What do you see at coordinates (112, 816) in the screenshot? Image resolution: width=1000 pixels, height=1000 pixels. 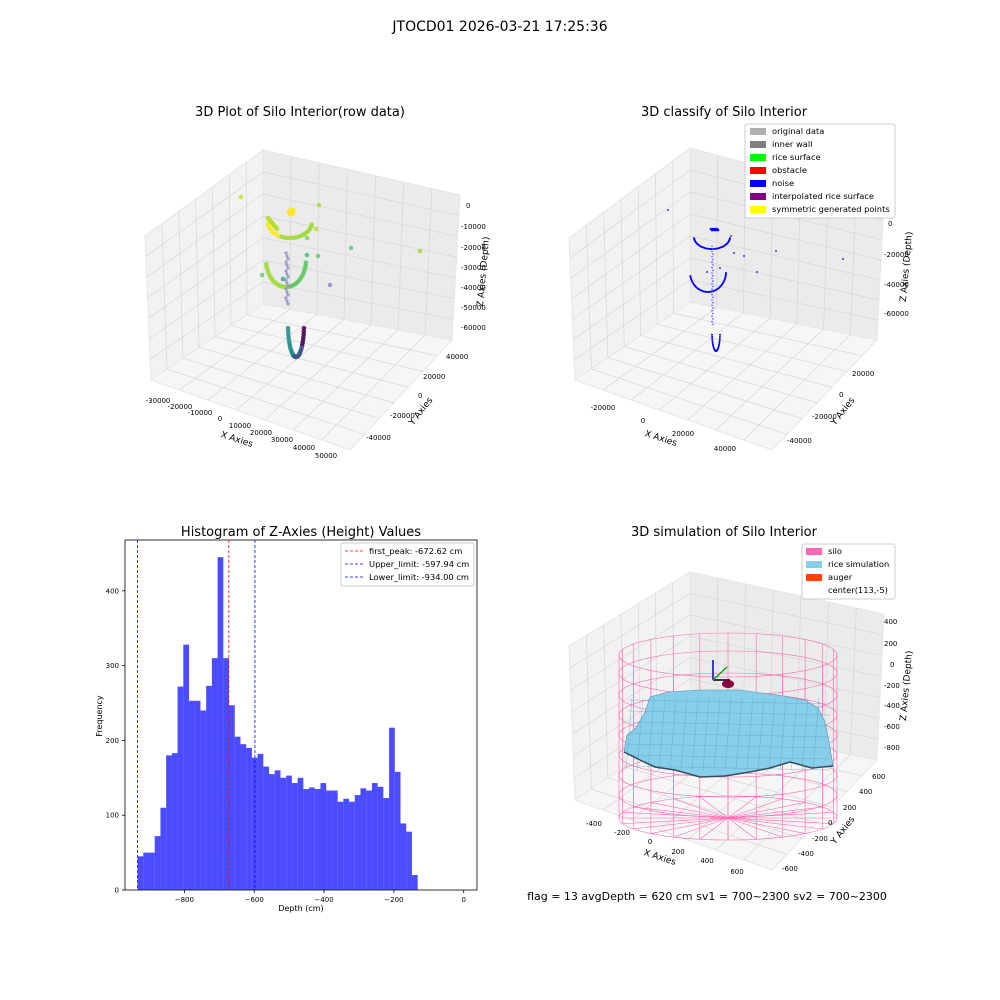 I see `hist-ytick-label: 100` at bounding box center [112, 816].